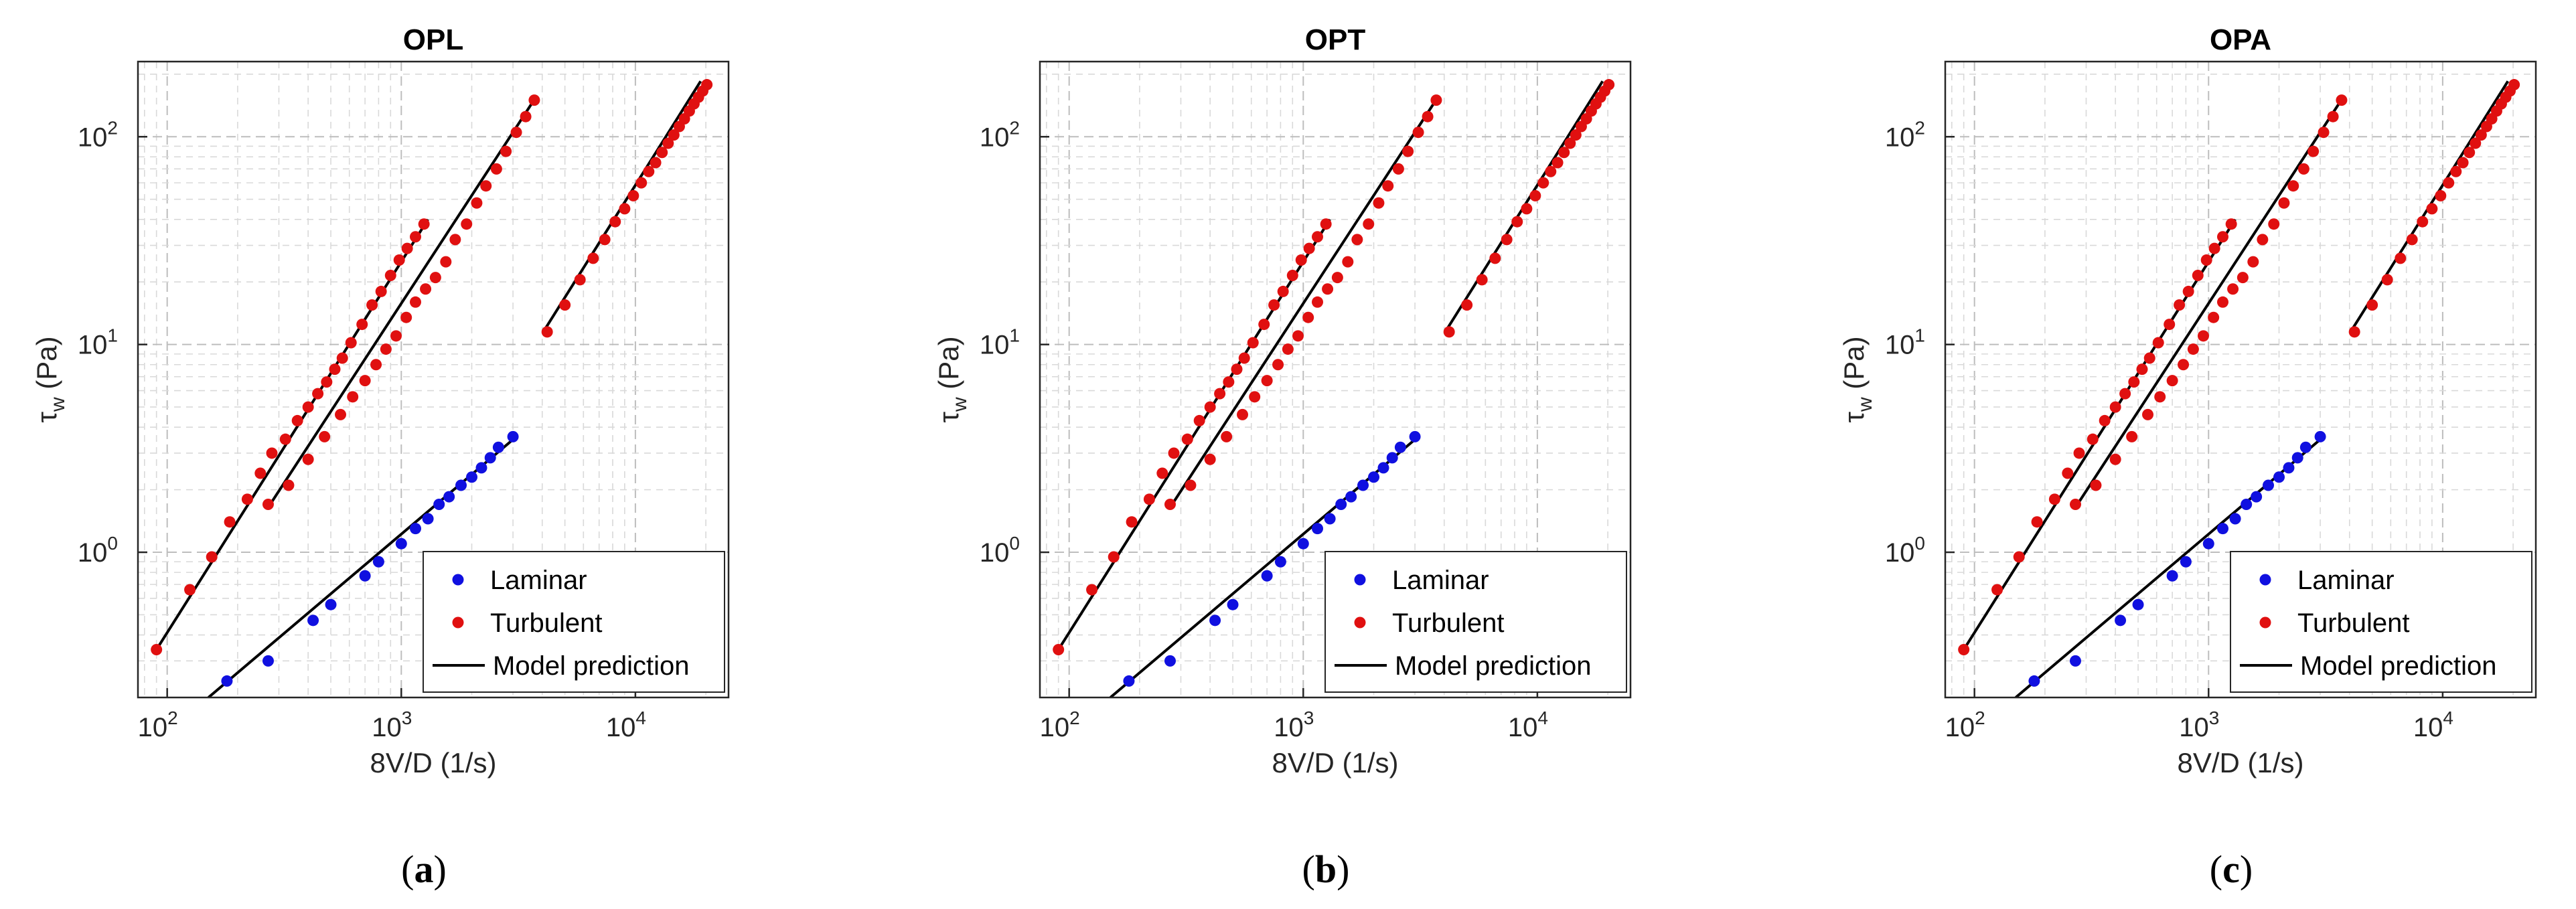 This screenshot has width=2576, height=909. I want to click on panel-caption-letter: c, so click(2231, 869).